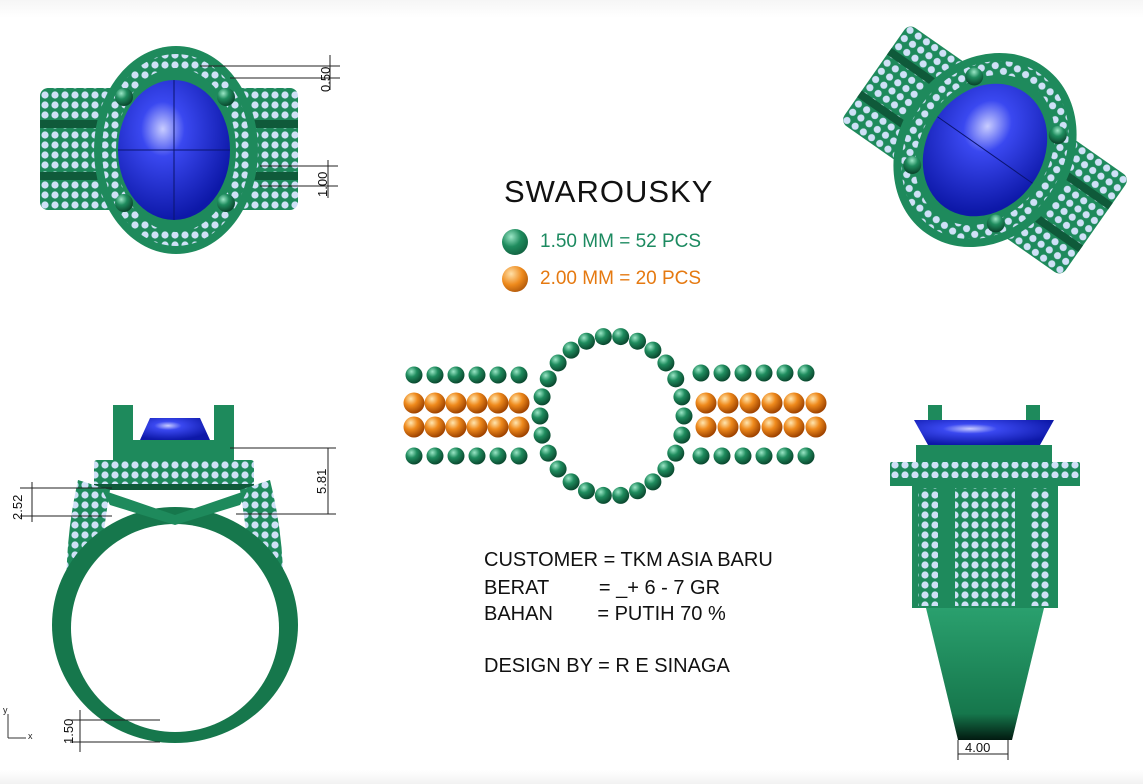 This screenshot has height=784, width=1143. Describe the element at coordinates (16, 726) in the screenshot. I see `axis-indicator` at that location.